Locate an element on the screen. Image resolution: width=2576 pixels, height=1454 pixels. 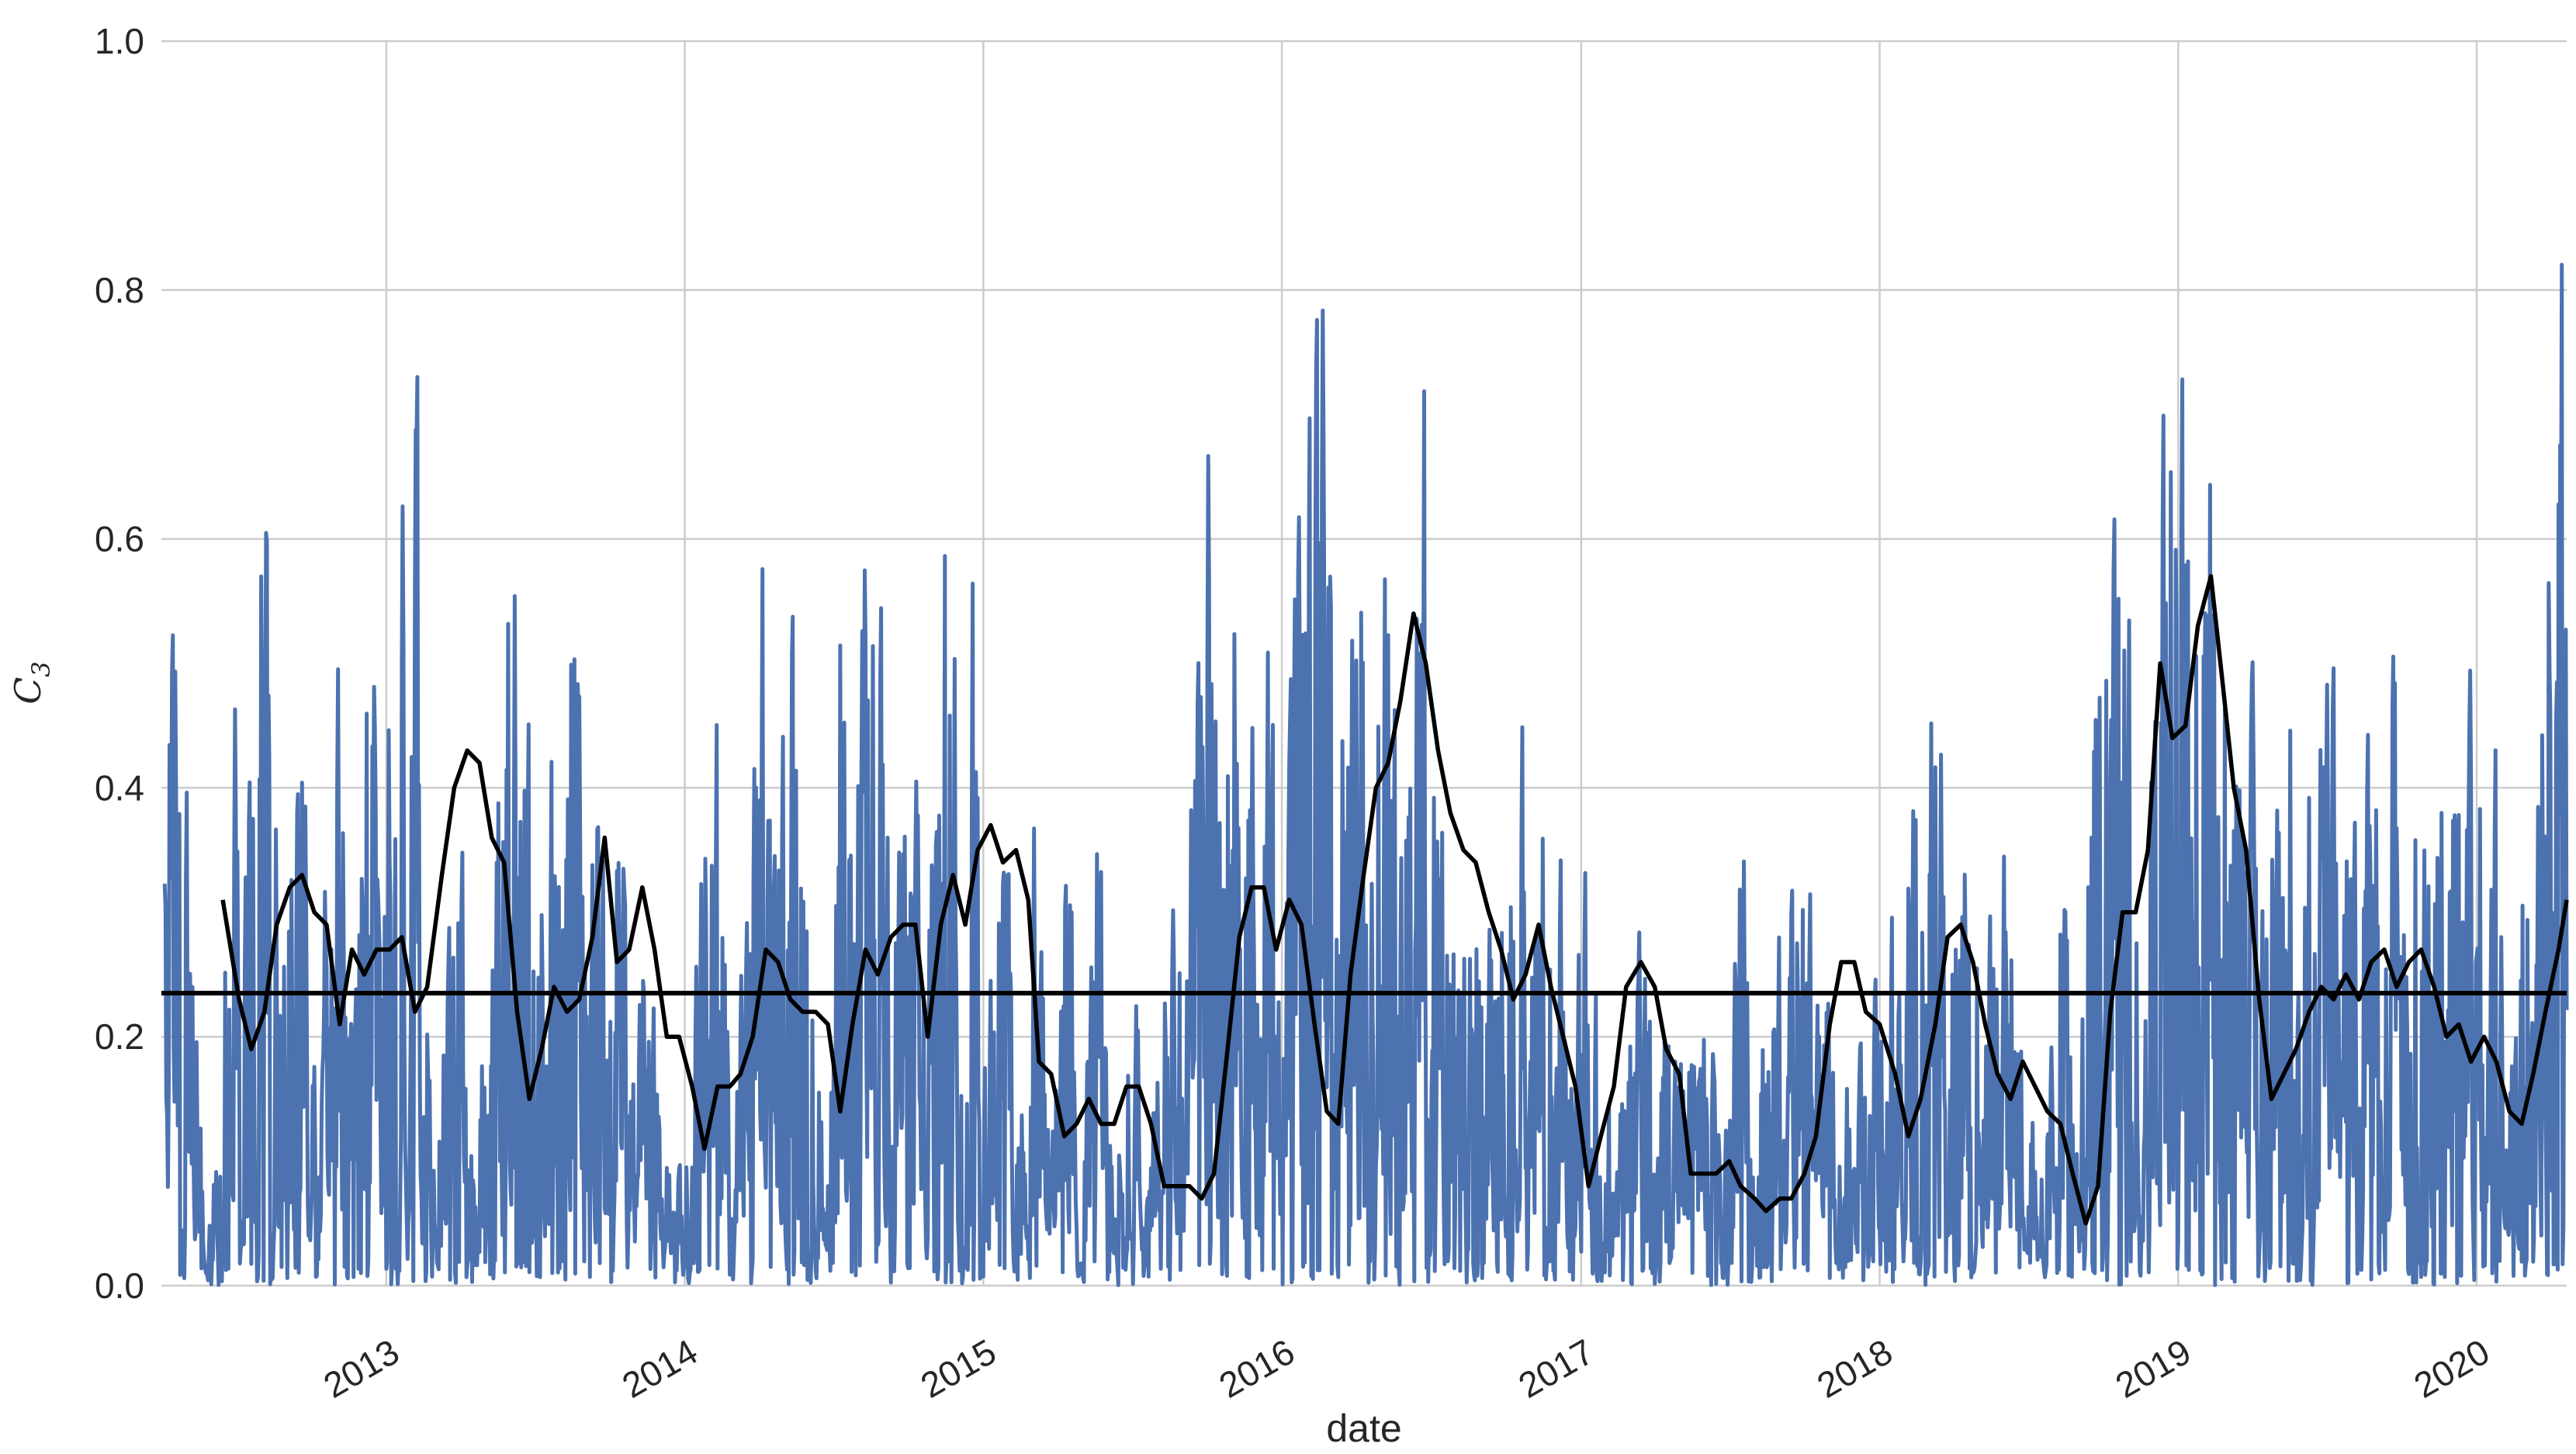
x-tick-label: 2014 is located at coordinates (660, 1368).